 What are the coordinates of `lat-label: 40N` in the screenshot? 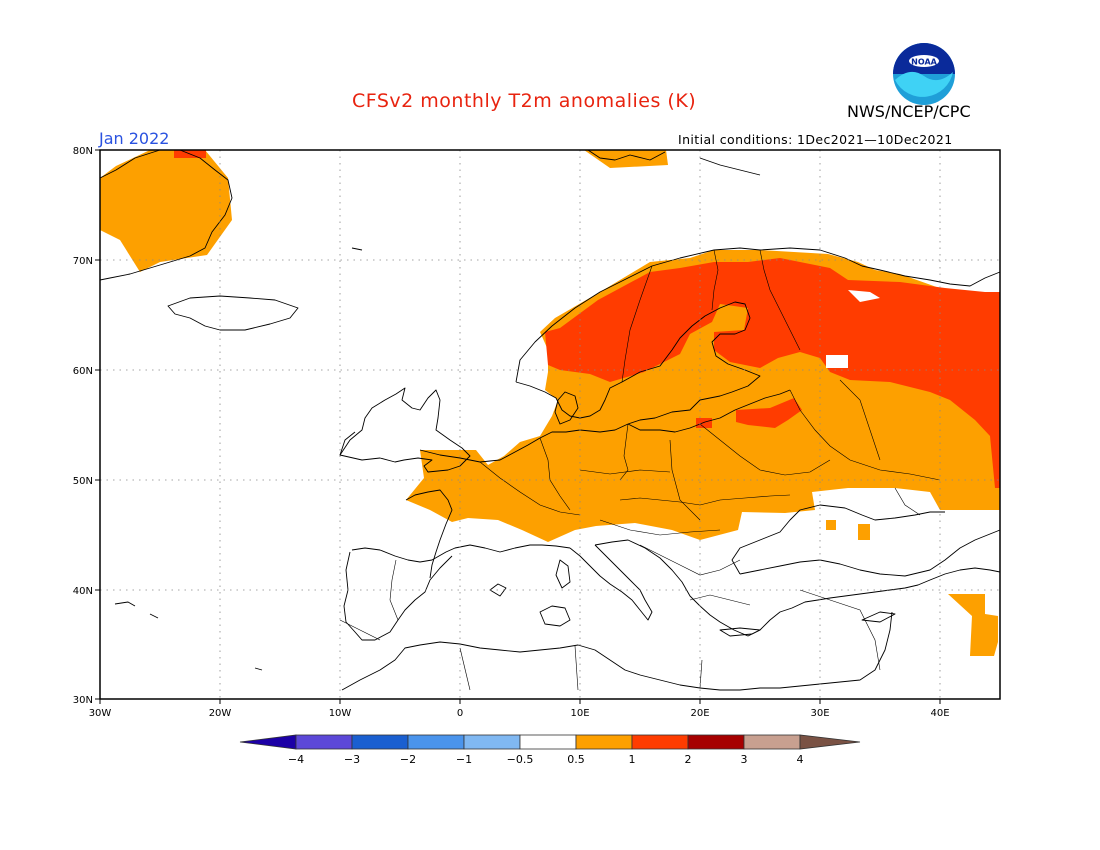 It's located at (83, 591).